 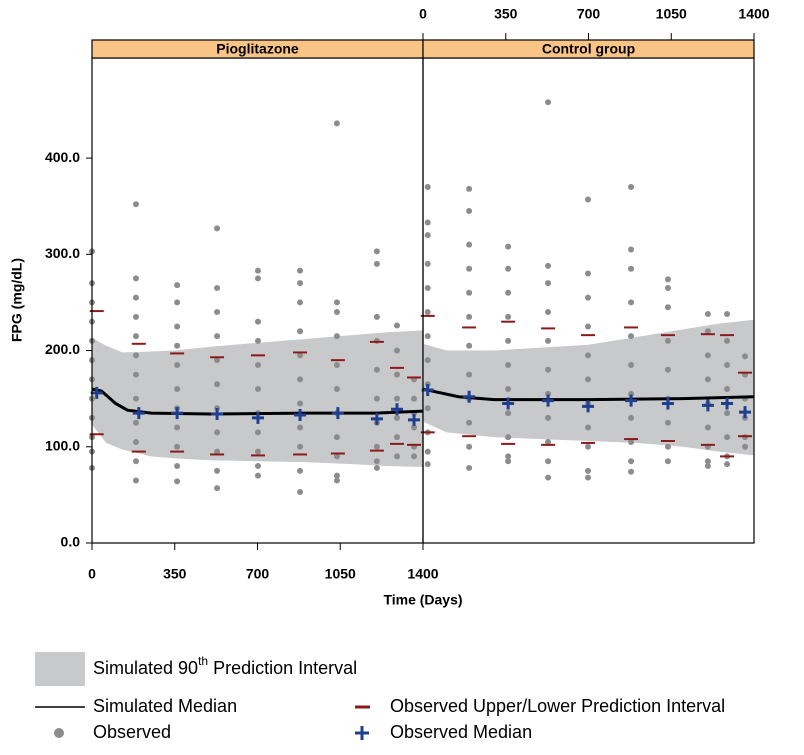 What do you see at coordinates (557, 706) in the screenshot?
I see `legend-label: Observed Upper/Lower Prediction Interval` at bounding box center [557, 706].